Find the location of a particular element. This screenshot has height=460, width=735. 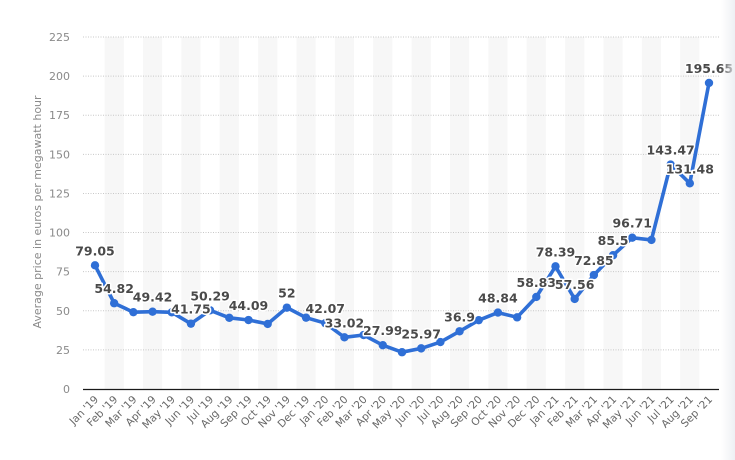

data-label-halo: 131.48 is located at coordinates (690, 168).